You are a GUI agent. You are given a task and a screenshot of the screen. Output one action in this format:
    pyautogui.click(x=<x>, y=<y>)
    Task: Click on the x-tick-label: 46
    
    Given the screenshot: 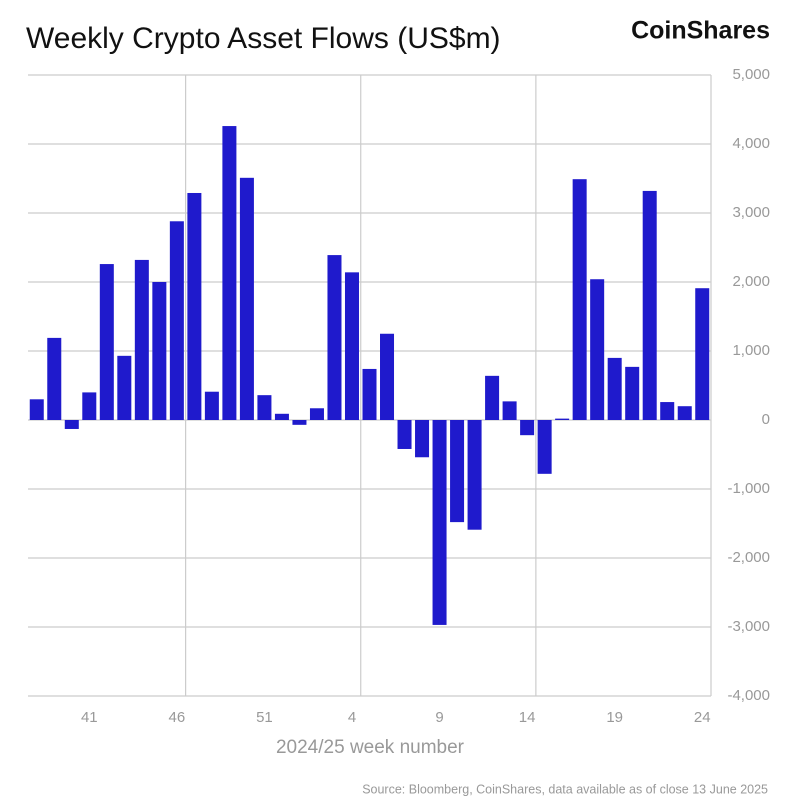 What is the action you would take?
    pyautogui.click(x=177, y=717)
    